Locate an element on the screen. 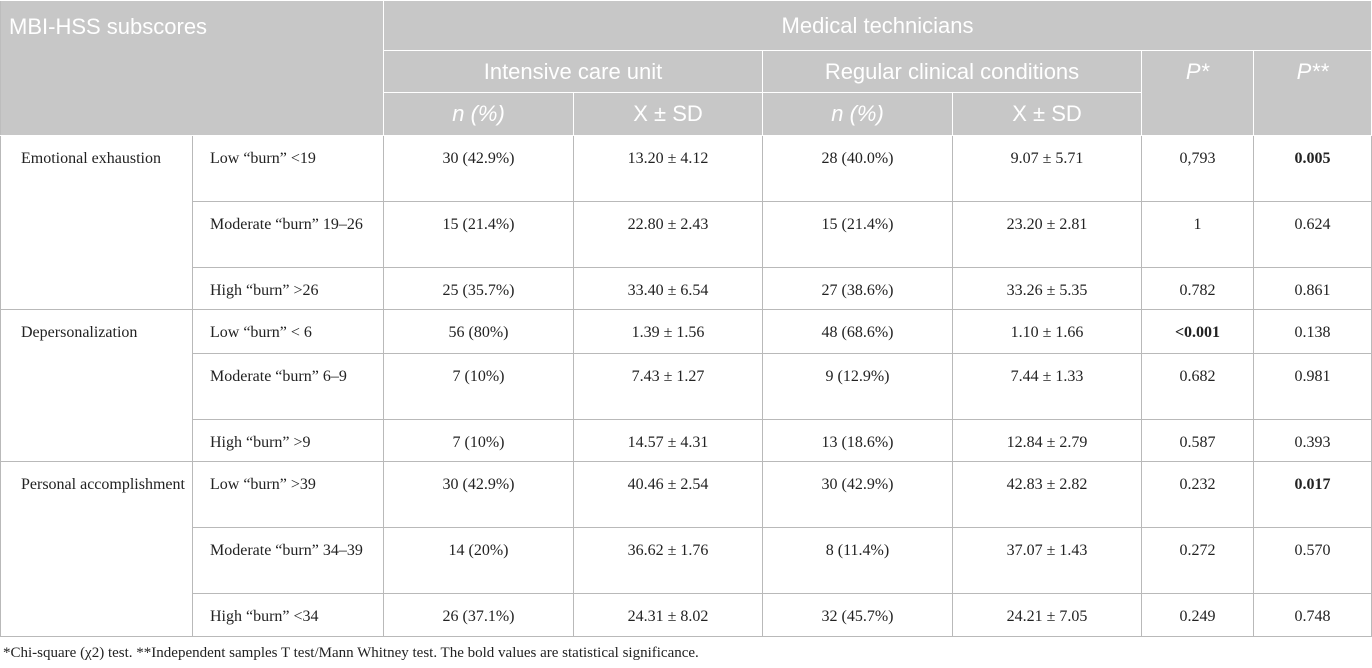 This screenshot has width=1372, height=668. level-label: Moderate “burn” 19–26 is located at coordinates (288, 234).